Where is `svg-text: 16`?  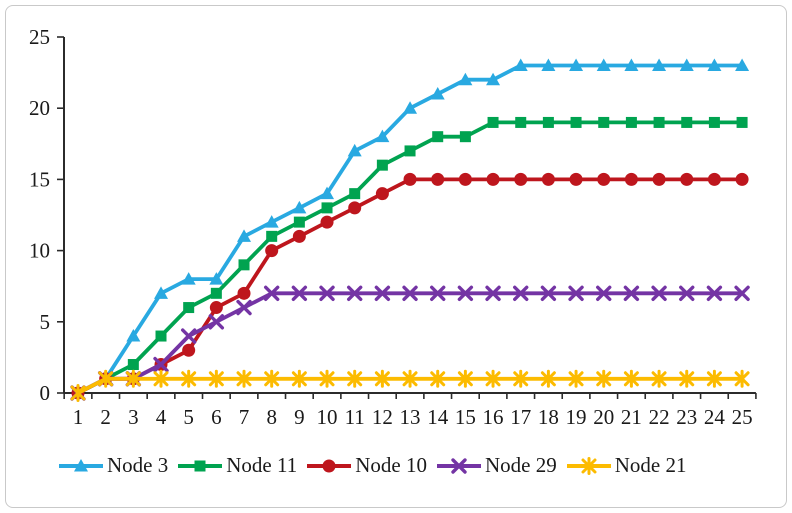
svg-text: 16 is located at coordinates (493, 417).